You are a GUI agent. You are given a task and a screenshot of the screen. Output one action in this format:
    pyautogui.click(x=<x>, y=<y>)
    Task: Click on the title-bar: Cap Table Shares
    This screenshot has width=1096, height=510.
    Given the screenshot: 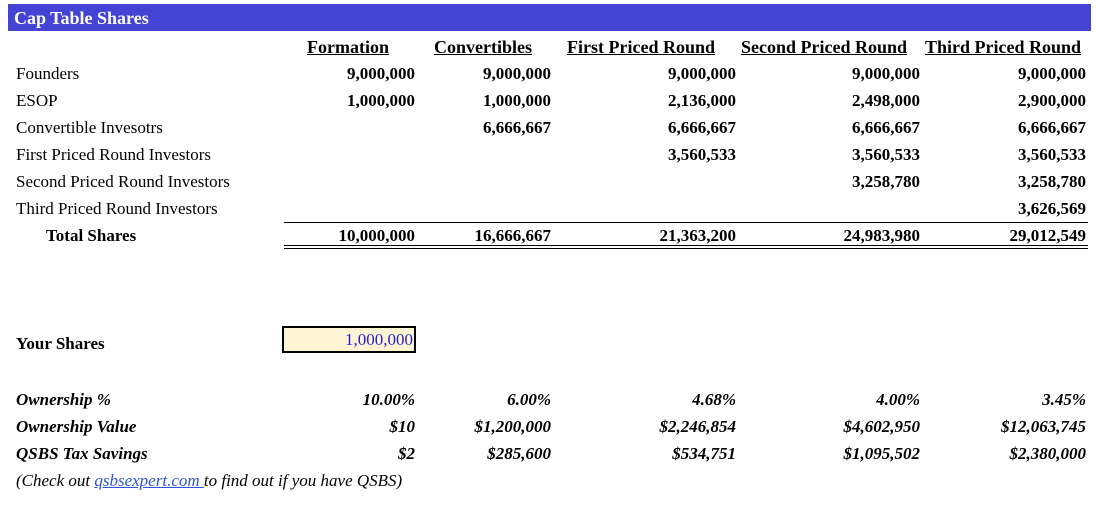 What is the action you would take?
    pyautogui.click(x=549, y=17)
    